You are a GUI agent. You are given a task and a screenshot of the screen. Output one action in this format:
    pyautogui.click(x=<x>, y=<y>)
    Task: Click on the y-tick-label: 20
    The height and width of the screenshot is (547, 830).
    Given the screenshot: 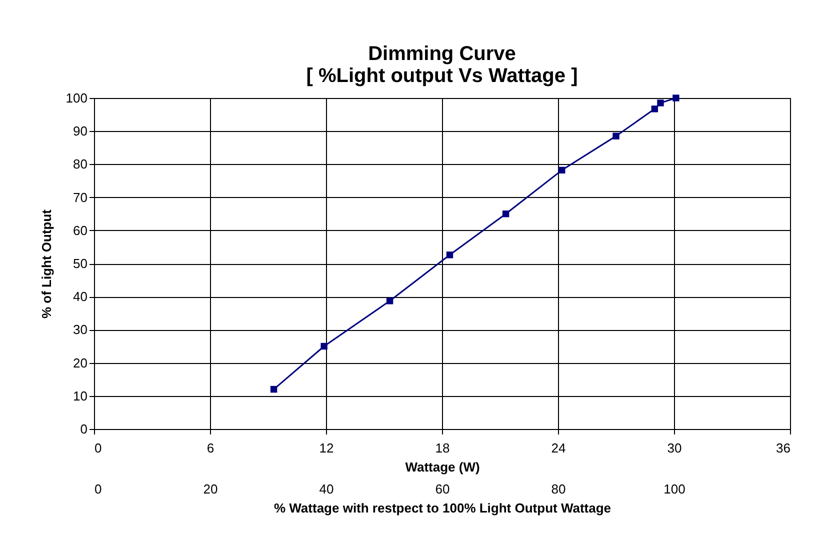 What is the action you would take?
    pyautogui.click(x=80, y=362)
    